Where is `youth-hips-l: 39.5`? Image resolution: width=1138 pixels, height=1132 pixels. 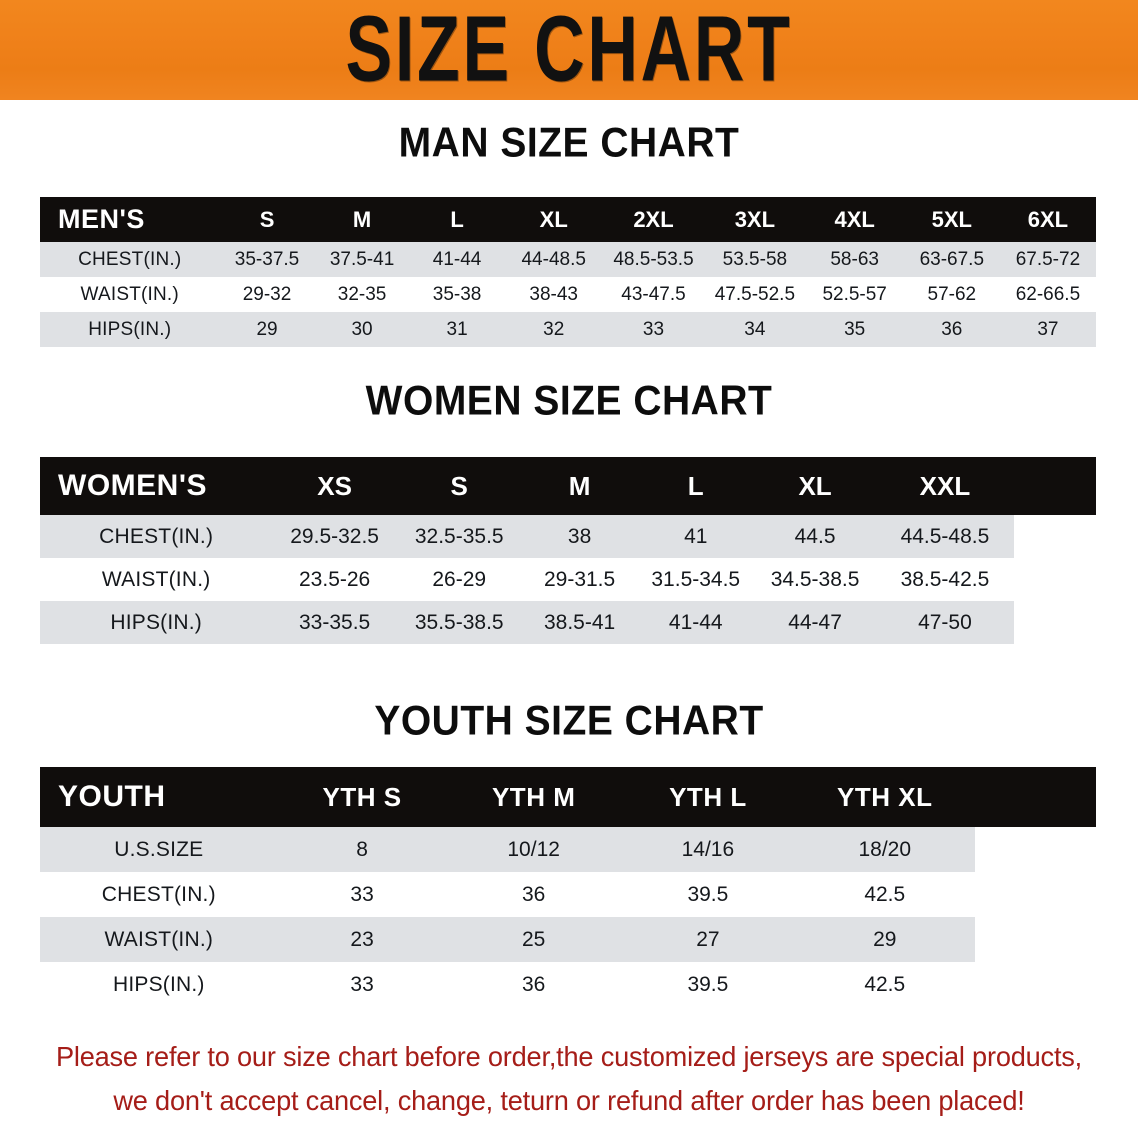
youth-hips-l: 39.5 is located at coordinates (708, 984).